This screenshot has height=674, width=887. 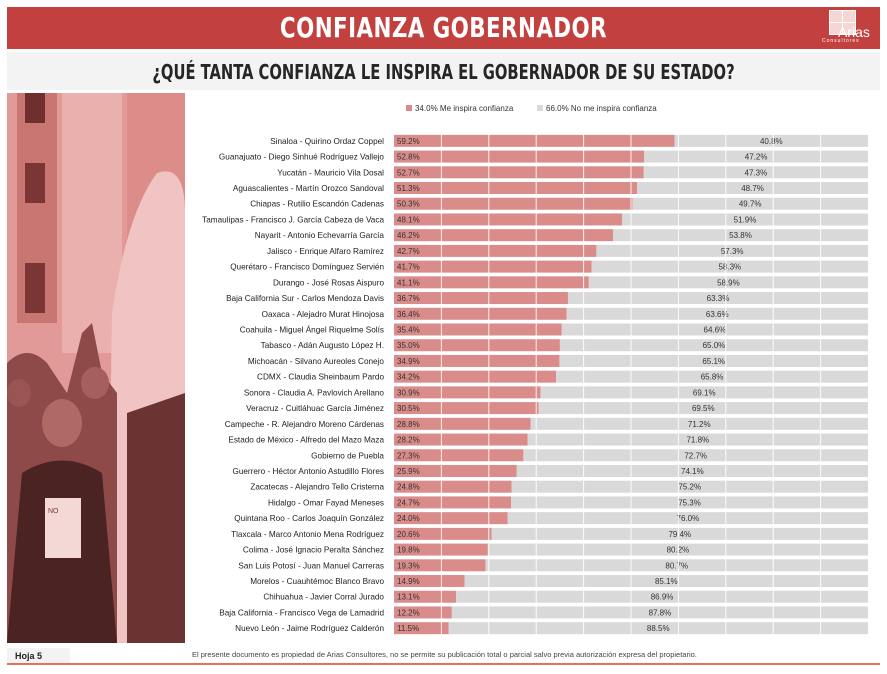 I want to click on data-label-confianza: 52.8%, so click(x=408, y=157).